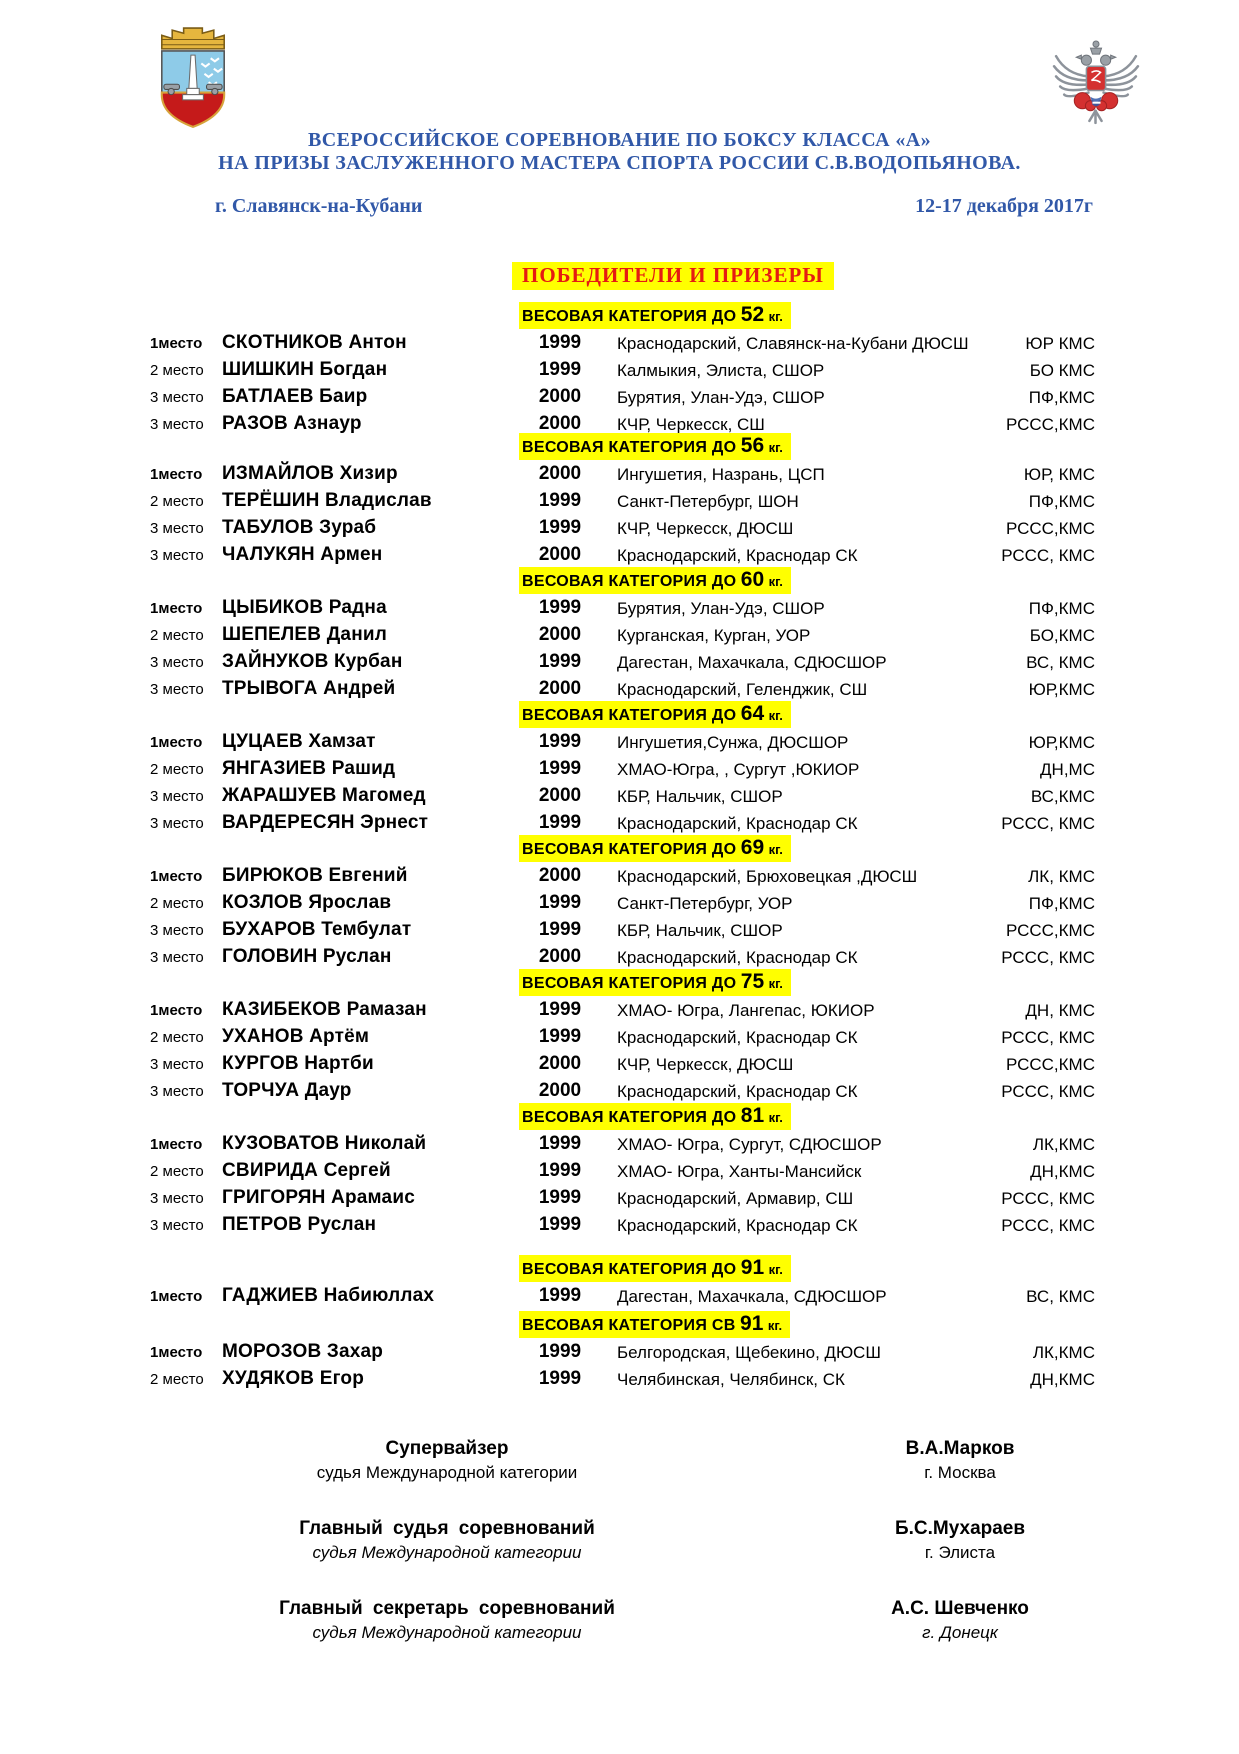 Image resolution: width=1239 pixels, height=1754 pixels. What do you see at coordinates (309, 768) in the screenshot?
I see `athlete-name: ЯНГАЗИЕВ Рашид` at bounding box center [309, 768].